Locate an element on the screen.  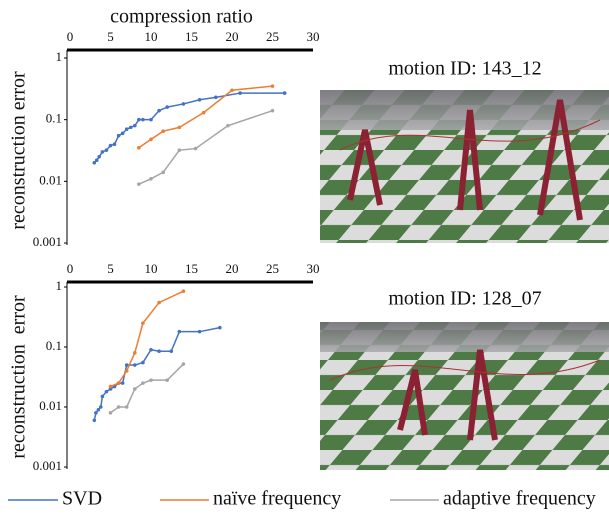
legend-label: SVD is located at coordinates (82, 499).